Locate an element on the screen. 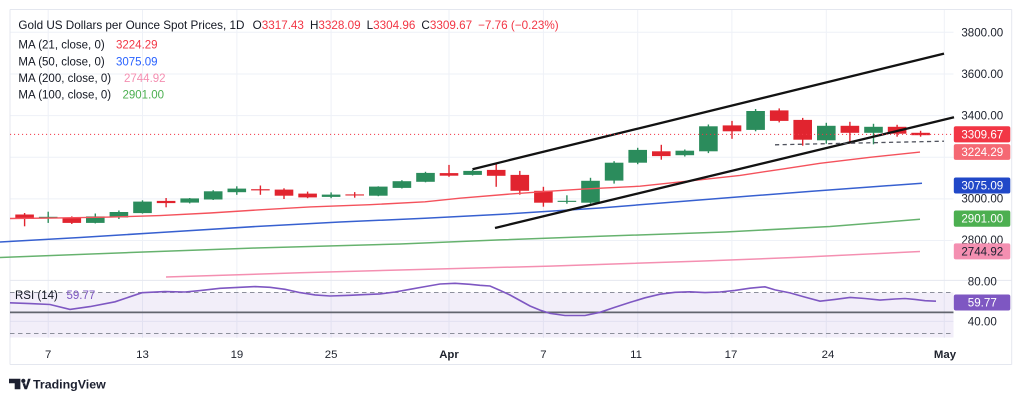 This screenshot has width=1024, height=407. svg-text: MA (200, close, 0) 2744.92 is located at coordinates (91, 79).